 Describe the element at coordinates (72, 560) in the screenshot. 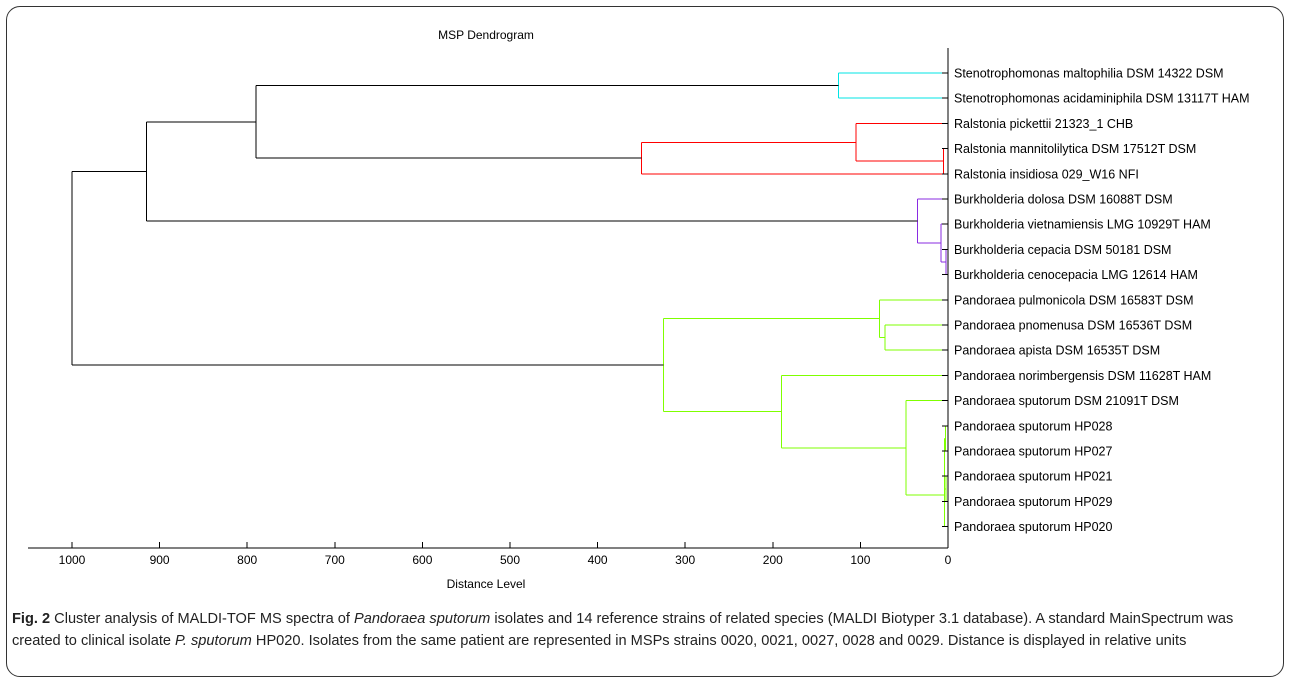

I see `x-tick-label: 1000` at that location.